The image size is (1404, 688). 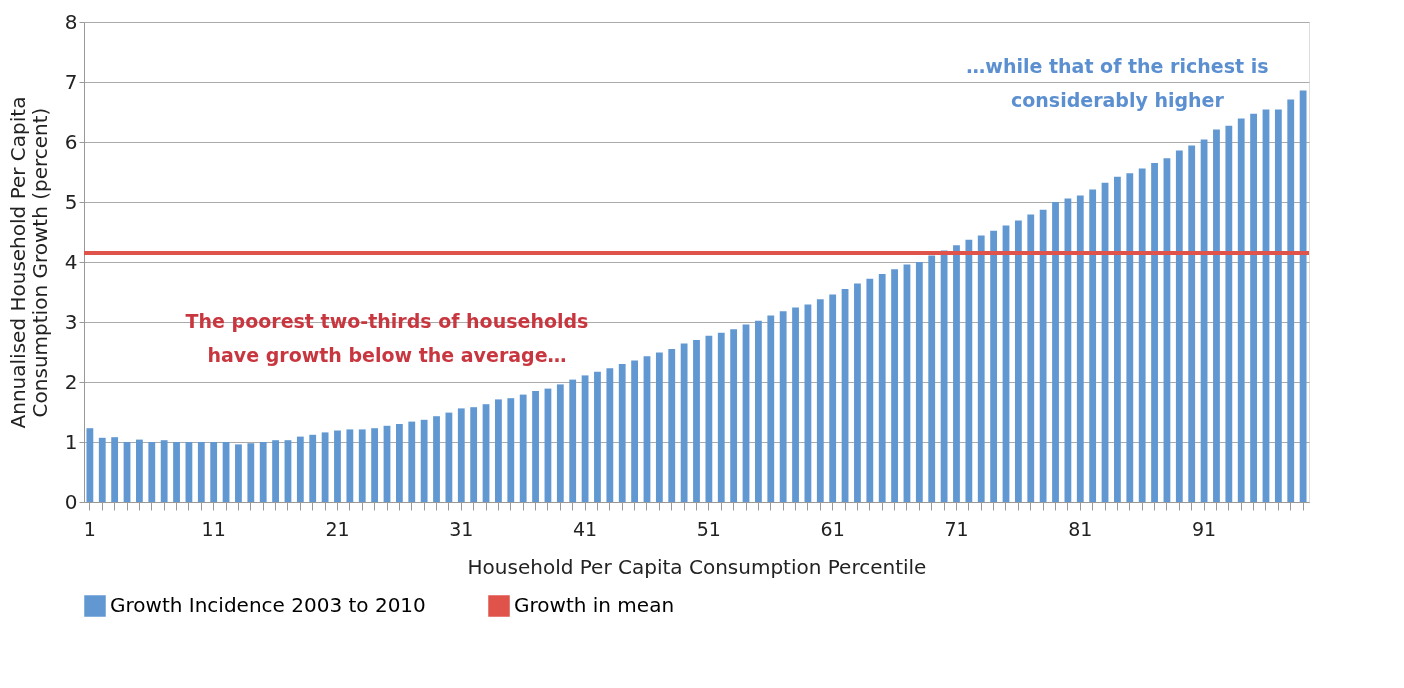 I want to click on y-tick-label: 6, so click(x=71, y=141).